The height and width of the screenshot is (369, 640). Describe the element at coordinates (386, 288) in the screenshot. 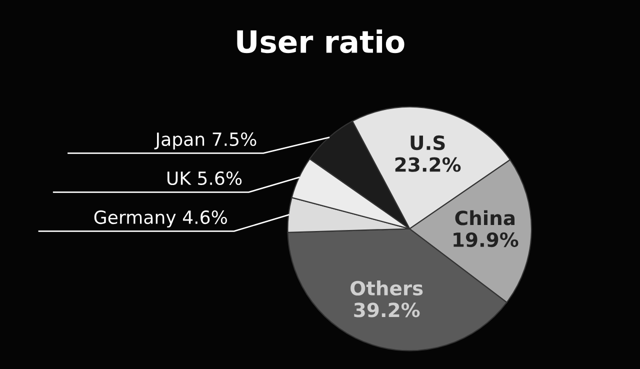

I see `slice-label: Others` at that location.